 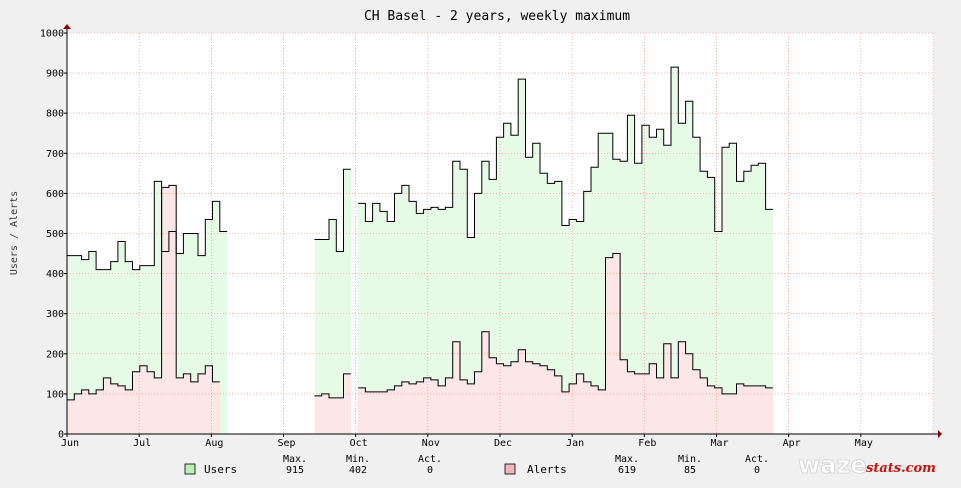 I want to click on y-axis-label: Users / Alerts, so click(x=14, y=233).